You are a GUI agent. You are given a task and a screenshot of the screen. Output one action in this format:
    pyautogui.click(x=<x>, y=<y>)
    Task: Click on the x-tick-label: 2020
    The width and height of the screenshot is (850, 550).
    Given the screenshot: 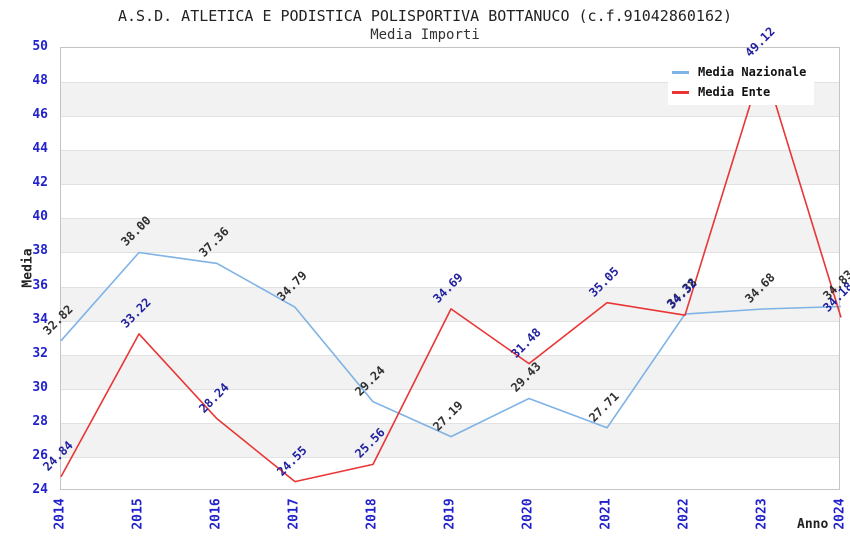 What is the action you would take?
    pyautogui.click(x=528, y=514)
    